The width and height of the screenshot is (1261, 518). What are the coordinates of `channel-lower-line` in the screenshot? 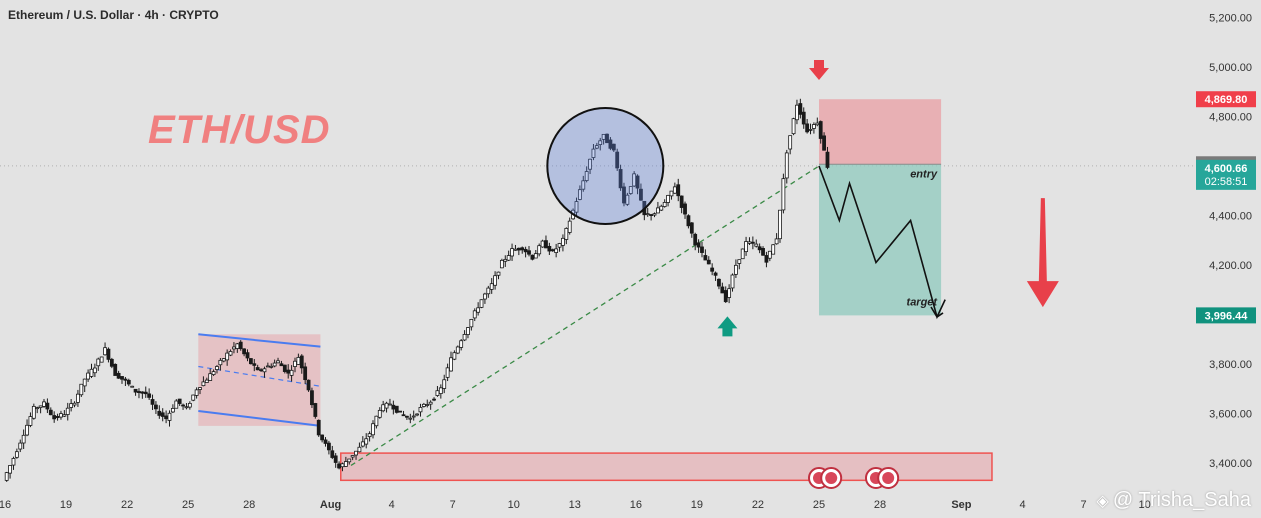 It's located at (259, 418).